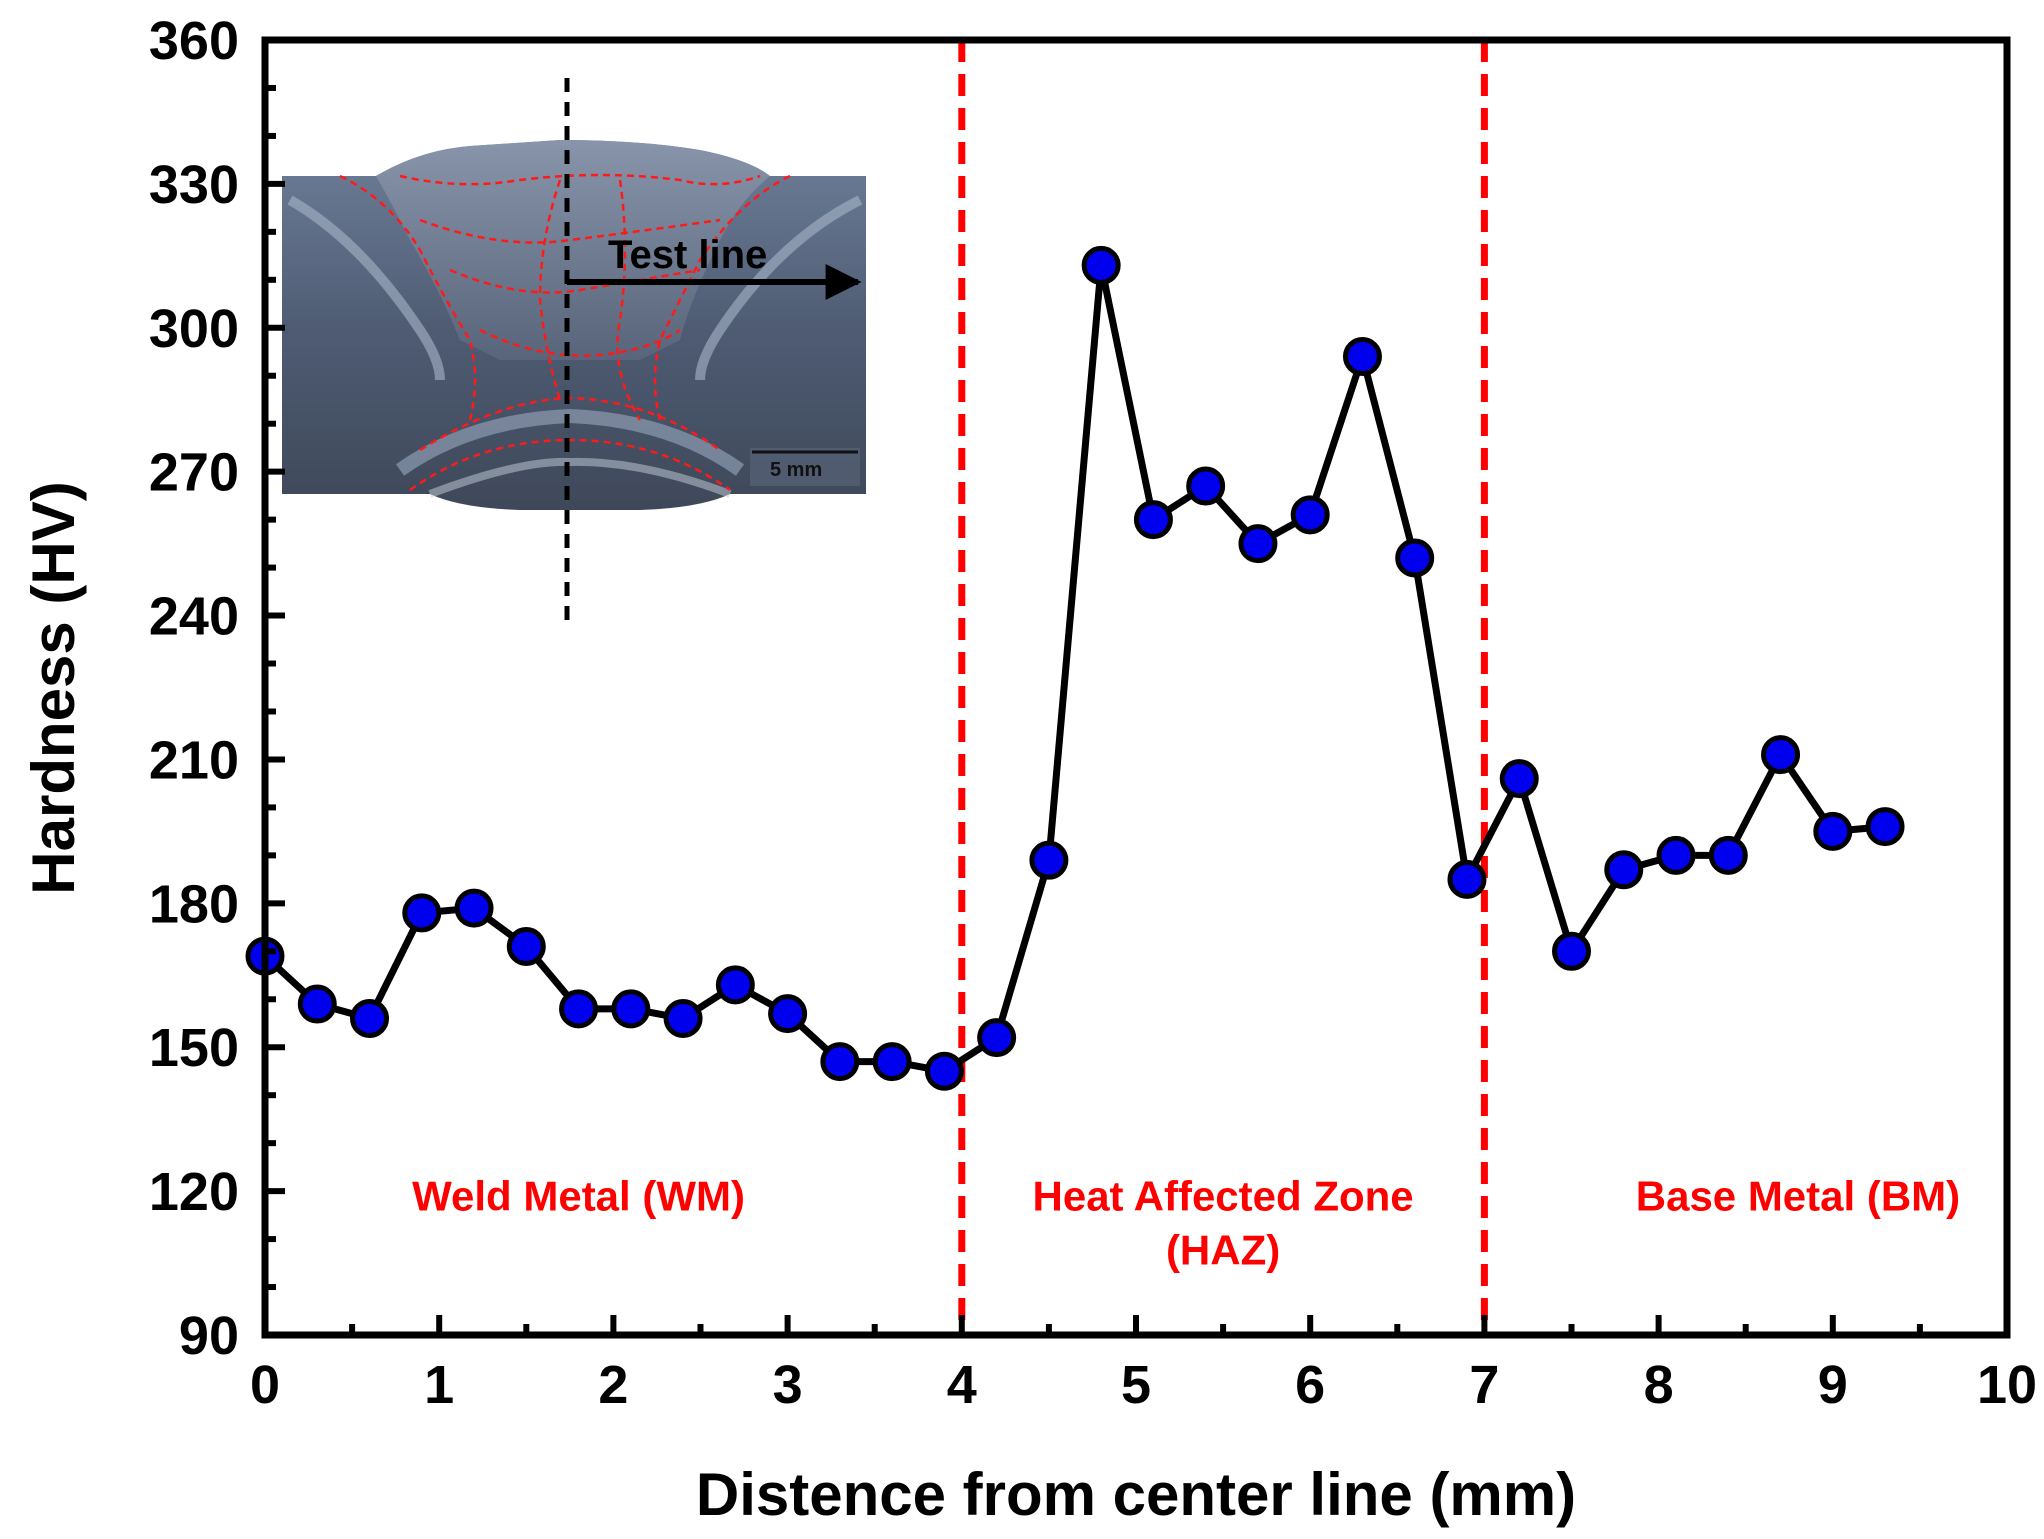 This screenshot has height=1539, width=2044. Describe the element at coordinates (194, 1048) in the screenshot. I see `y-tick-label: 150` at that location.